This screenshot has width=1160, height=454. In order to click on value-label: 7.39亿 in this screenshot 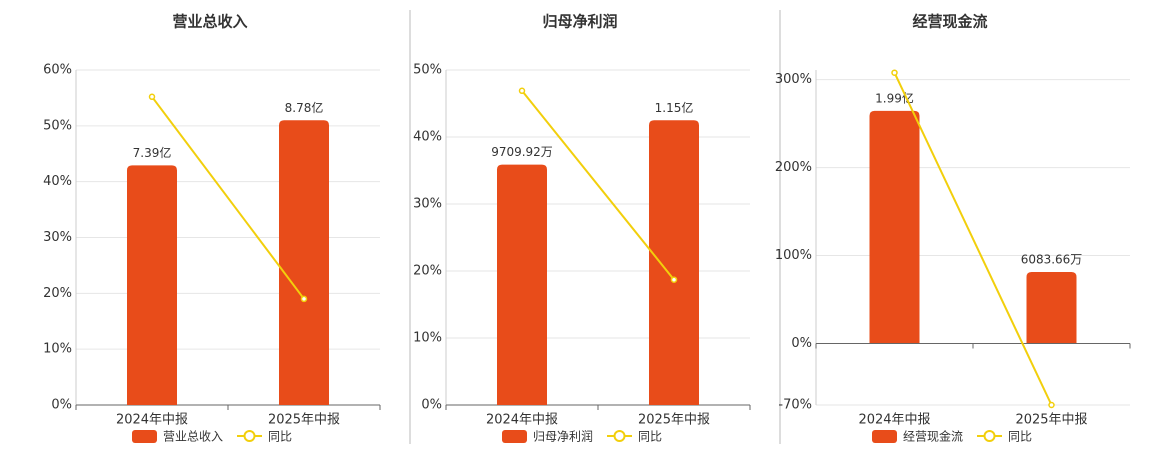, I will do `click(152, 152)`.